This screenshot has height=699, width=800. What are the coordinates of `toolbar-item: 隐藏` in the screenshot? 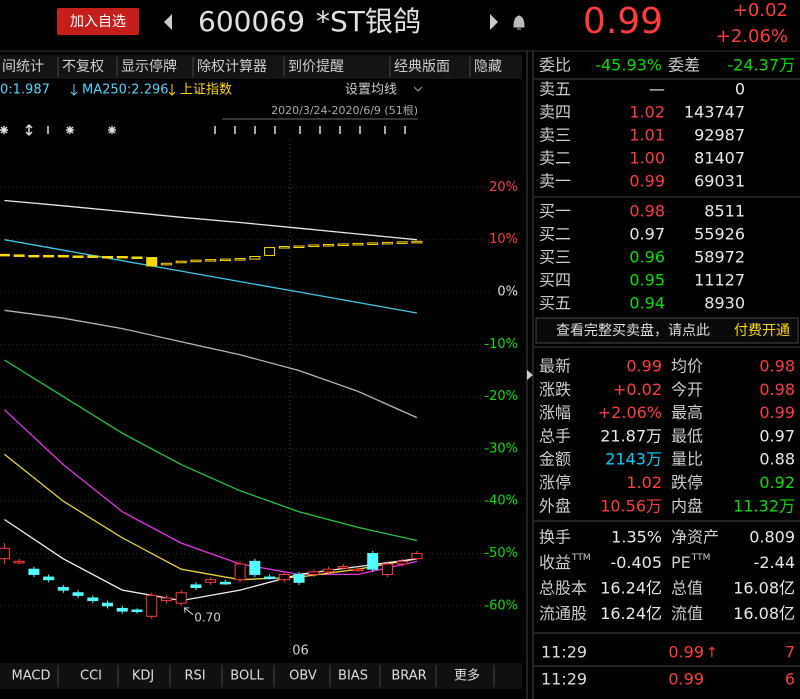 It's located at (488, 67).